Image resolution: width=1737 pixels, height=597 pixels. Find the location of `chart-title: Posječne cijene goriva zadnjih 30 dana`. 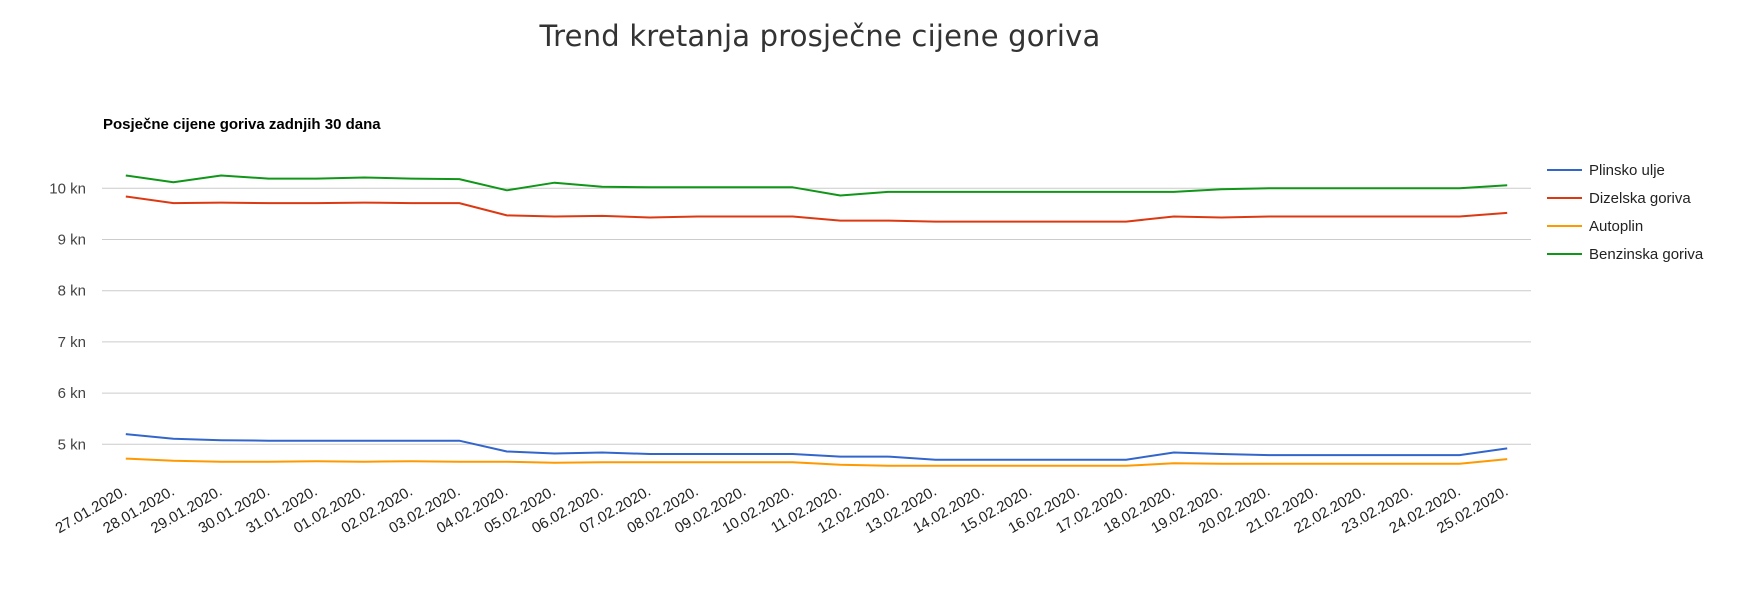

chart-title: Posječne cijene goriva zadnjih 30 dana is located at coordinates (242, 124).